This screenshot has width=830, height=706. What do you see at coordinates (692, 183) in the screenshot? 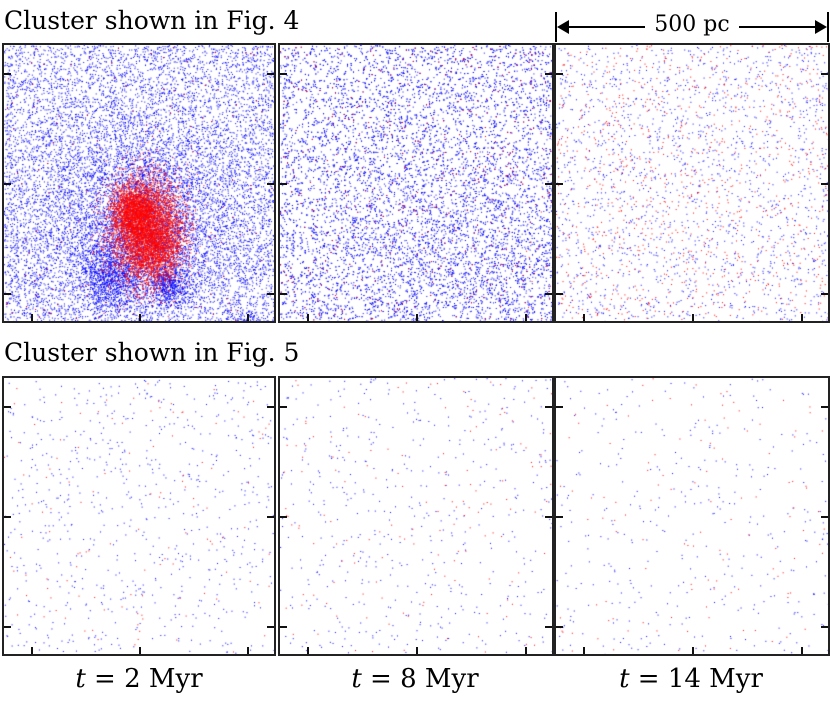
I see `panel-fig4-t14` at bounding box center [692, 183].